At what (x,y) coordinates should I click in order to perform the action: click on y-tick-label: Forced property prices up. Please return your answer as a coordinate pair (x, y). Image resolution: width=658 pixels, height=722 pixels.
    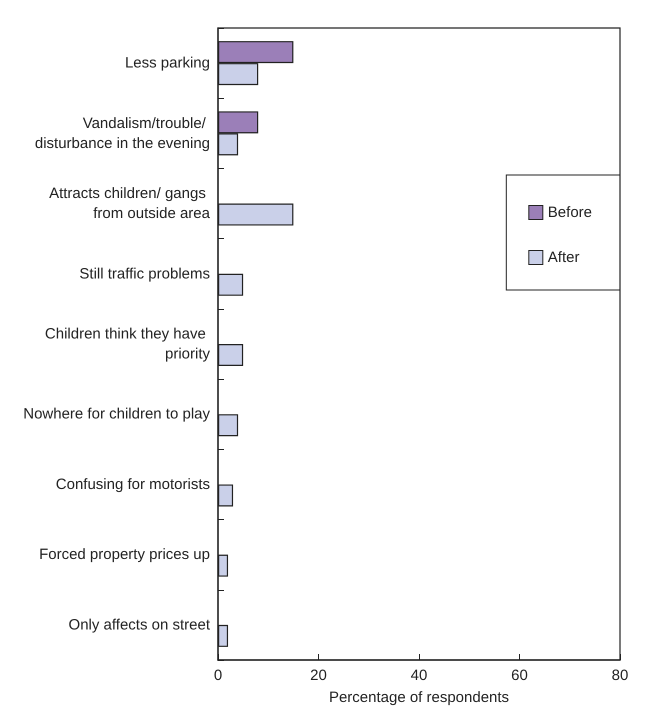
    Looking at the image, I should click on (124, 555).